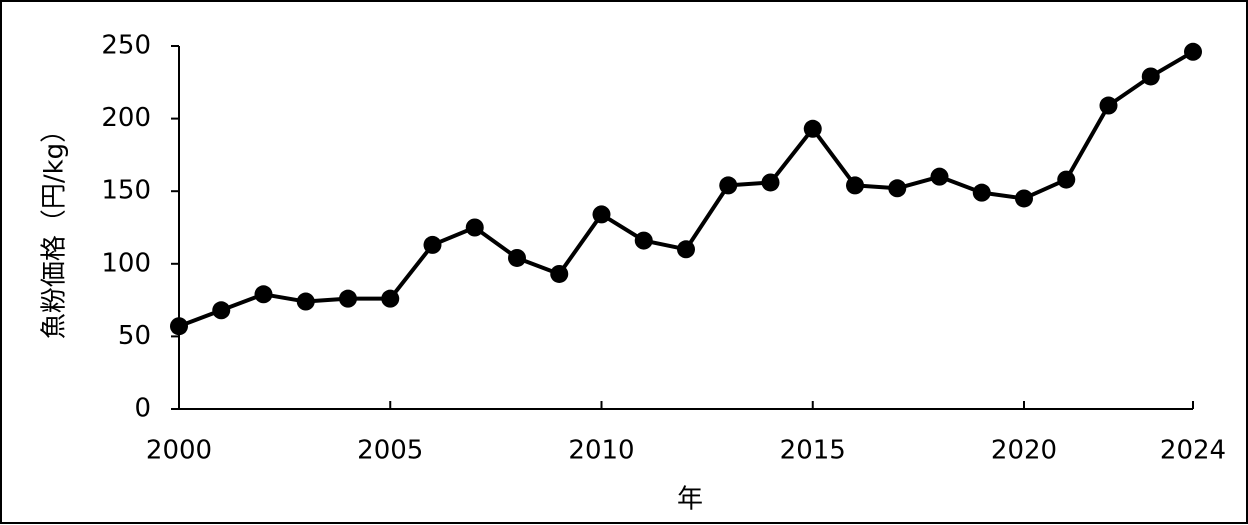 Image resolution: width=1248 pixels, height=525 pixels. I want to click on x-axis-label: 年, so click(690, 500).